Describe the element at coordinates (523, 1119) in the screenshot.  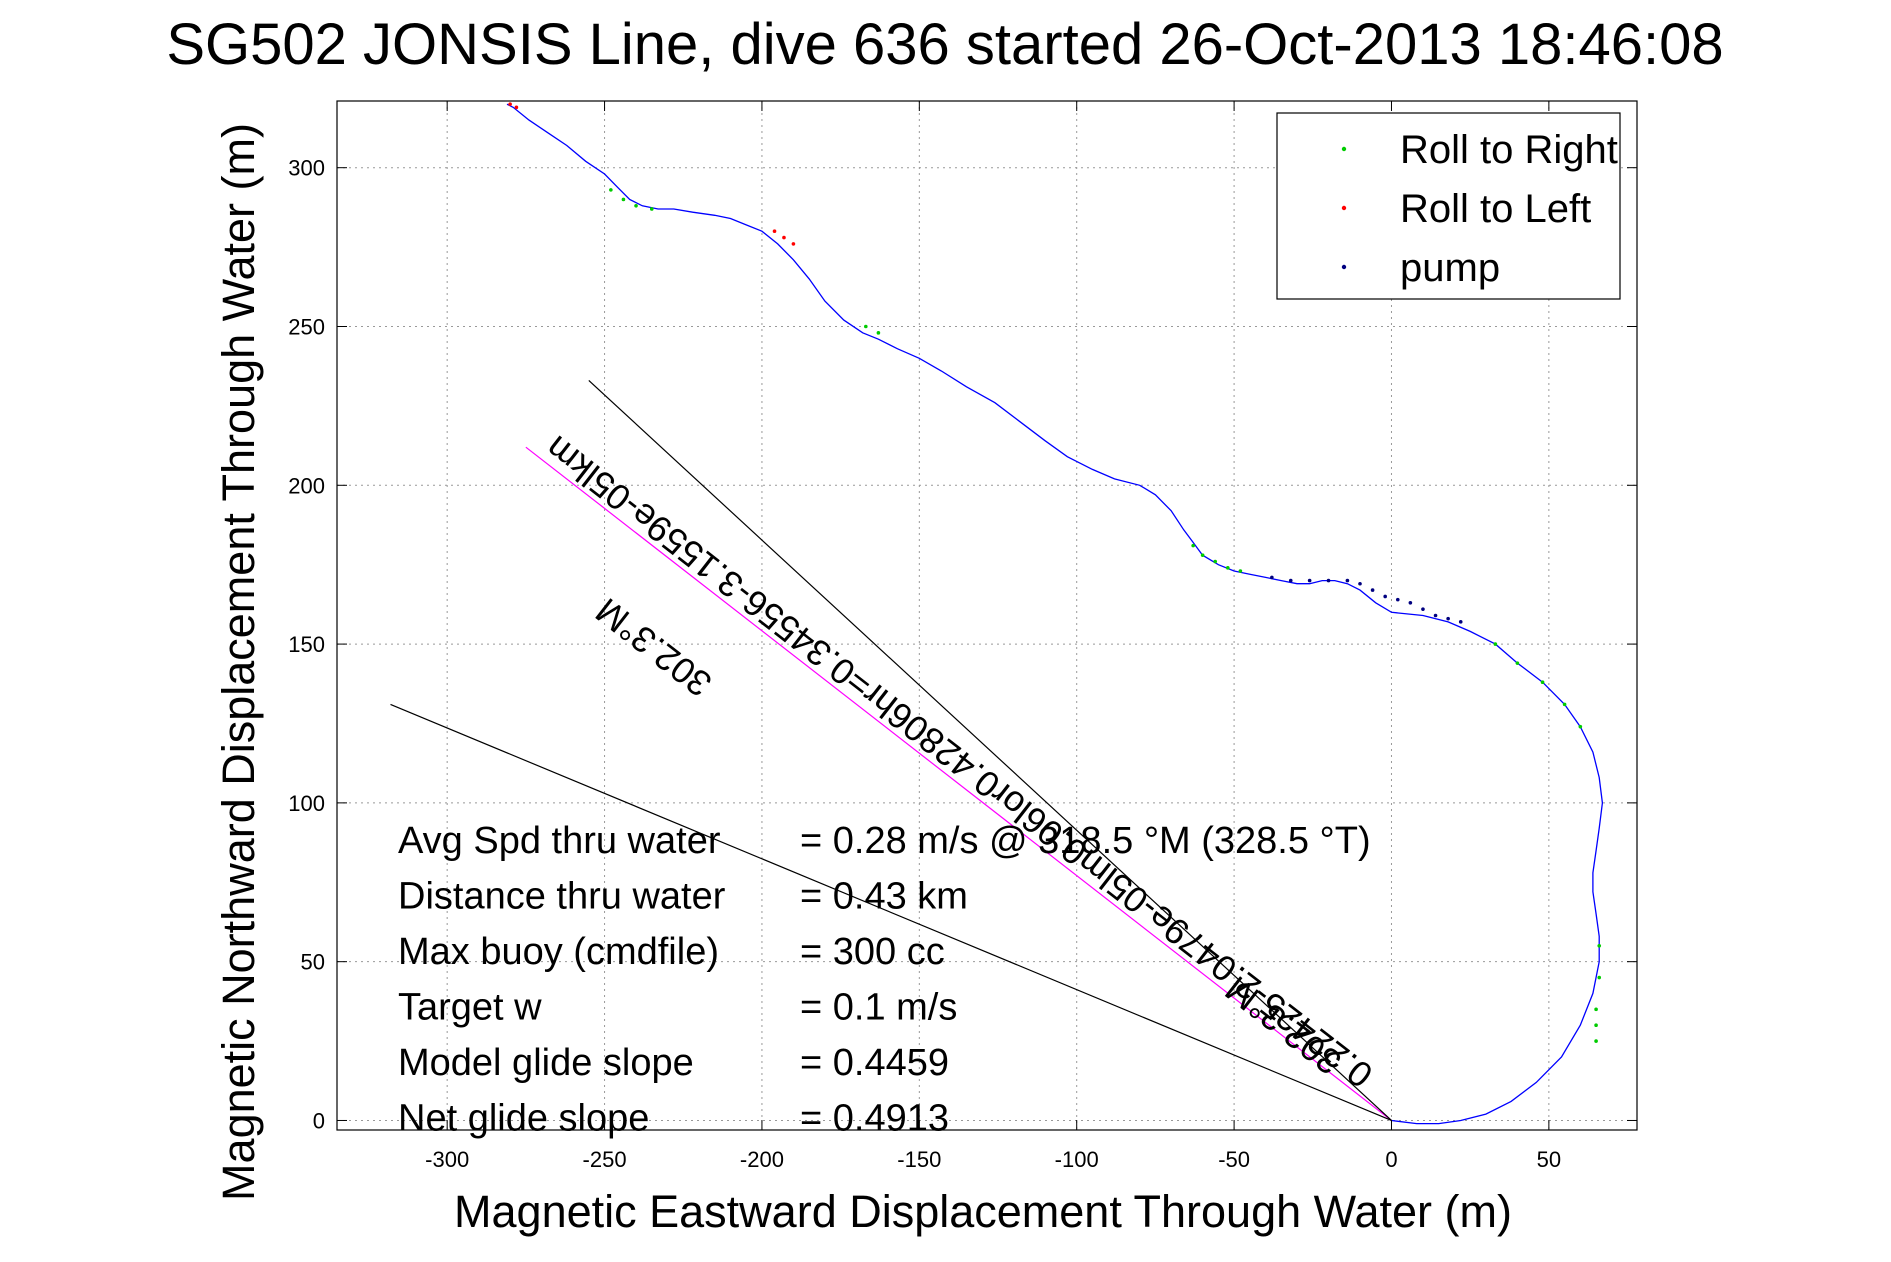
I see `stat-label: Net glide slope` at that location.